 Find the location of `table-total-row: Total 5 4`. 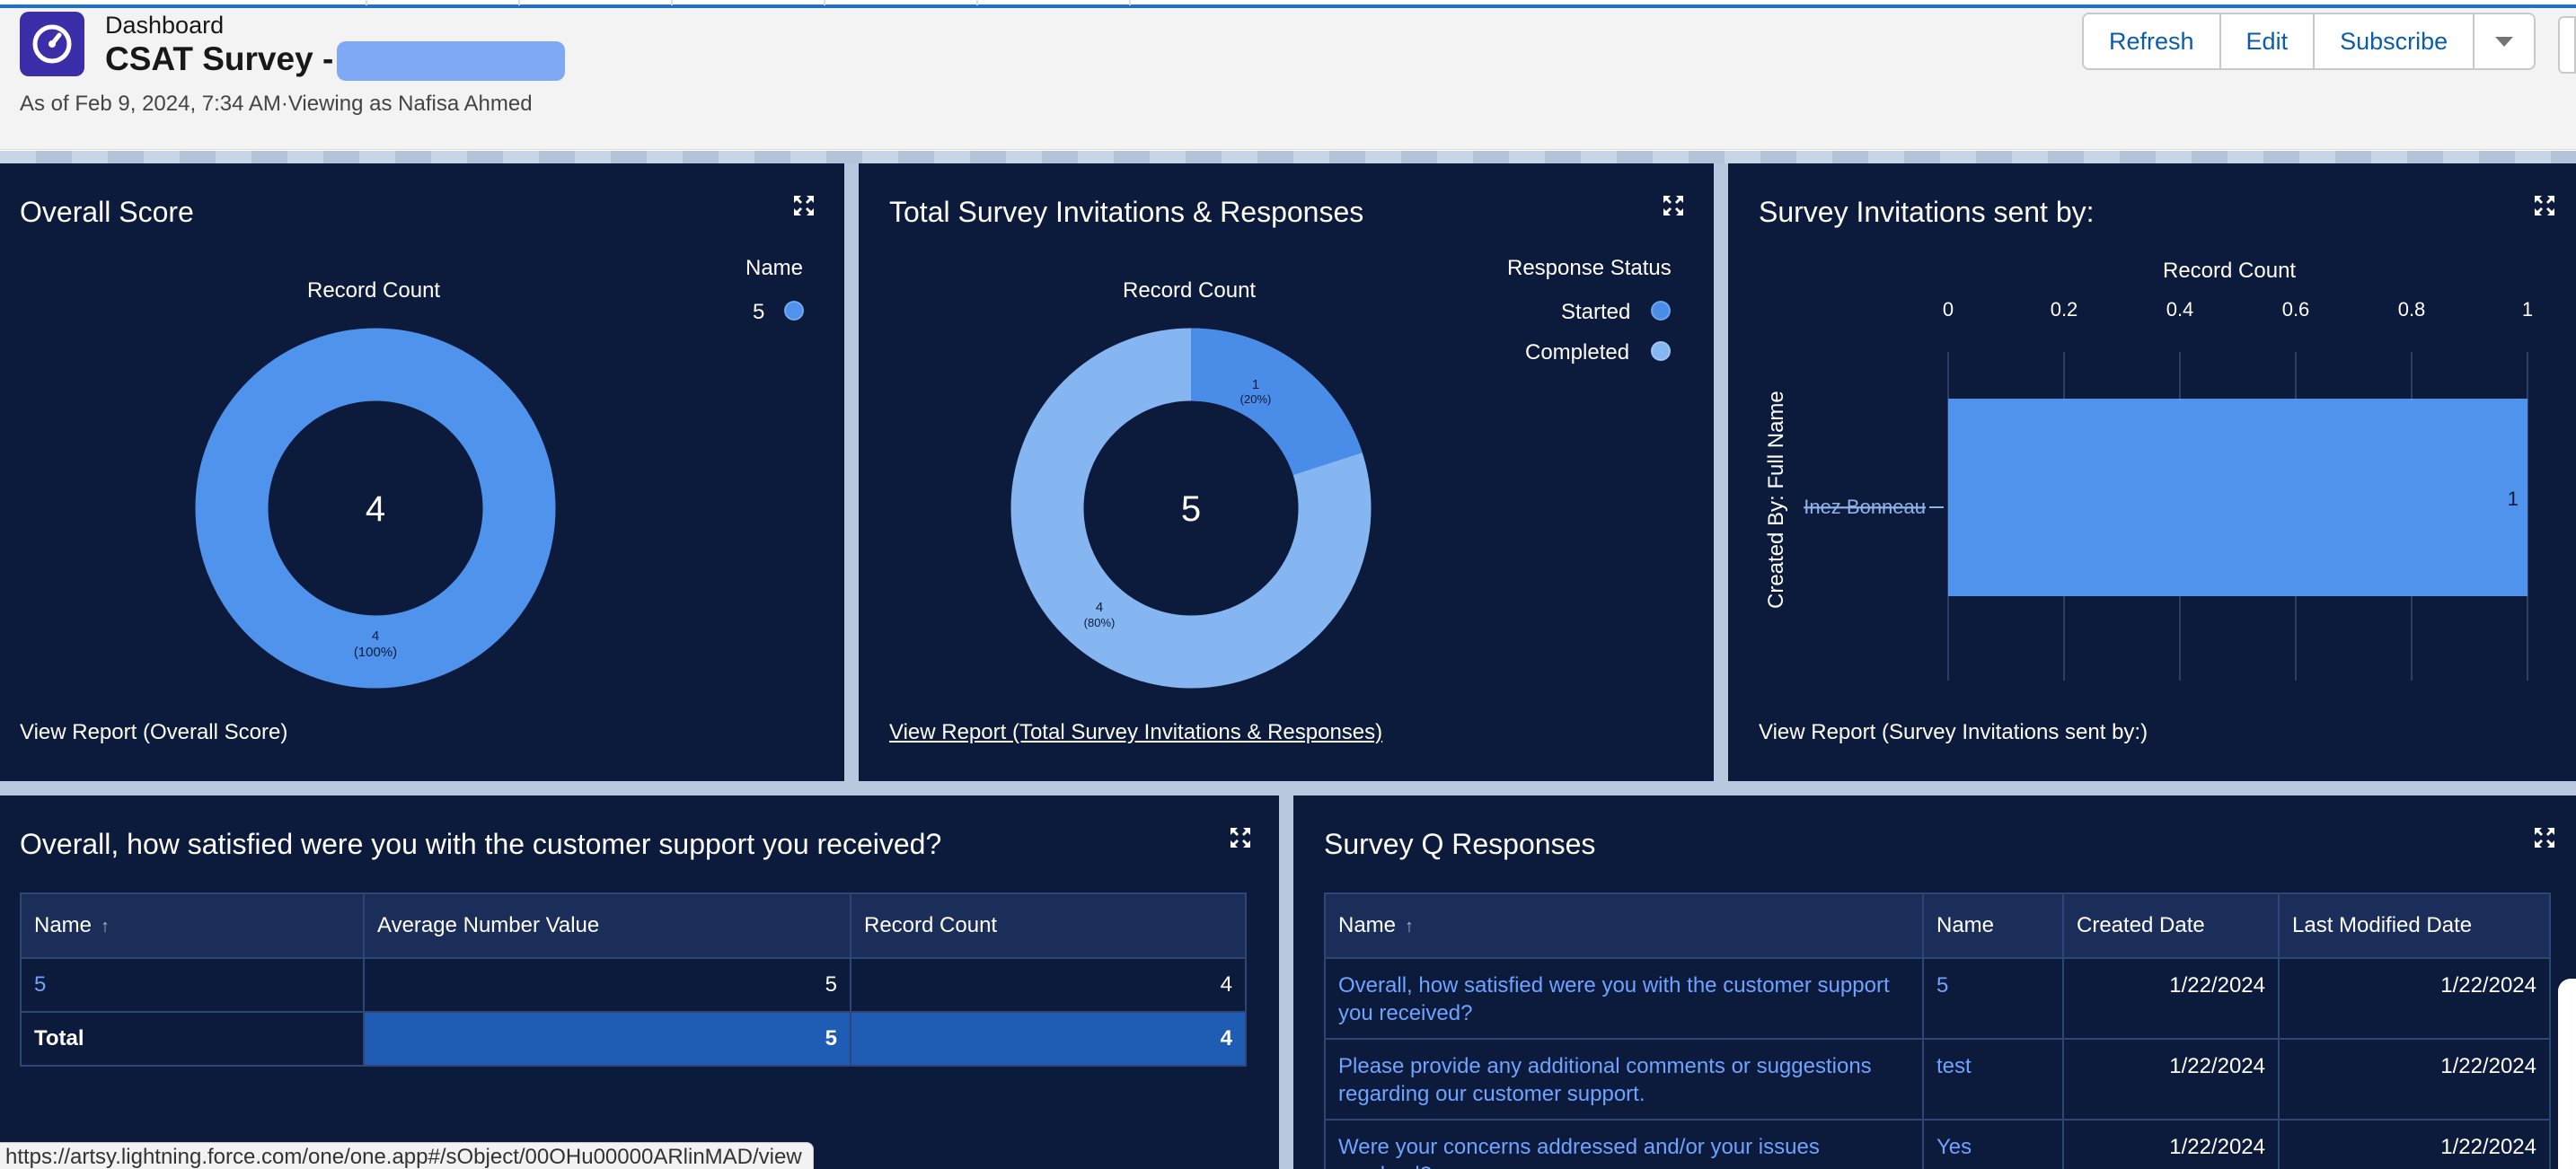

table-total-row: Total 5 4 is located at coordinates (633, 1039).